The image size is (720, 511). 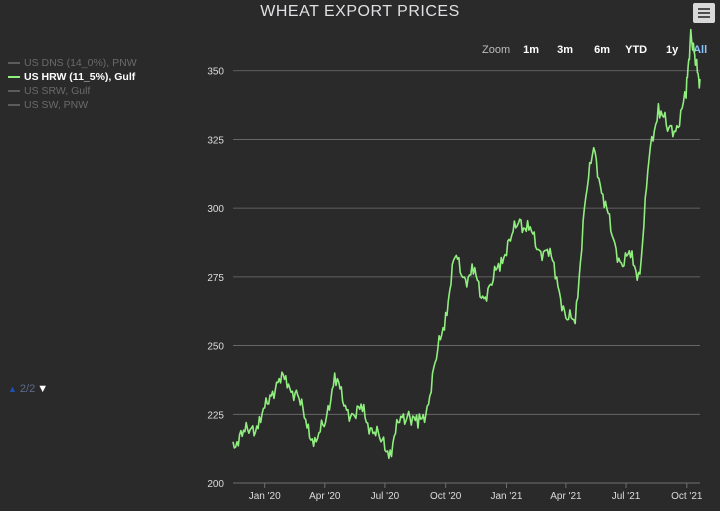 What do you see at coordinates (446, 496) in the screenshot?
I see `x-tick-label: Oct '20` at bounding box center [446, 496].